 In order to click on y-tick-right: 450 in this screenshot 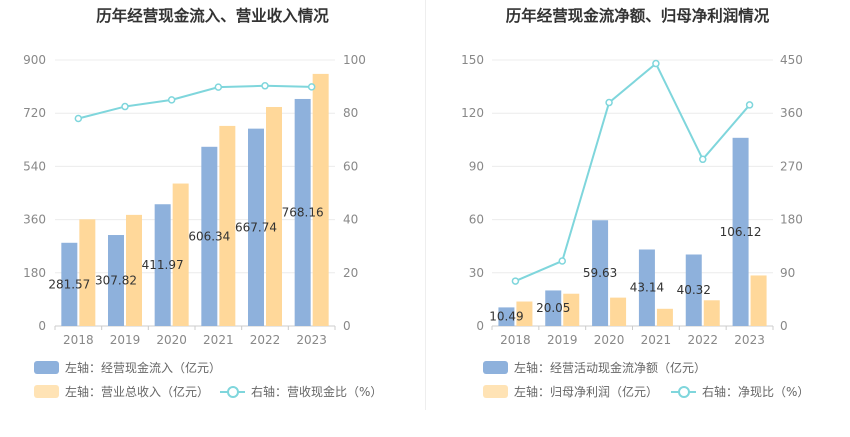, I will do `click(791, 60)`.